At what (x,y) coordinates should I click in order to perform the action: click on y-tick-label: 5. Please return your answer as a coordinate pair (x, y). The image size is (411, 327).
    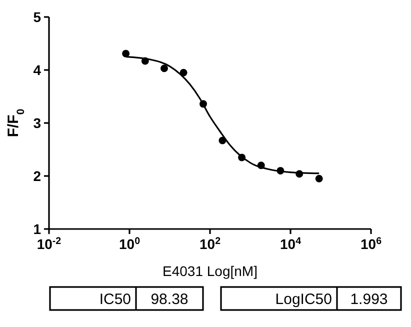
    Looking at the image, I should click on (37, 16).